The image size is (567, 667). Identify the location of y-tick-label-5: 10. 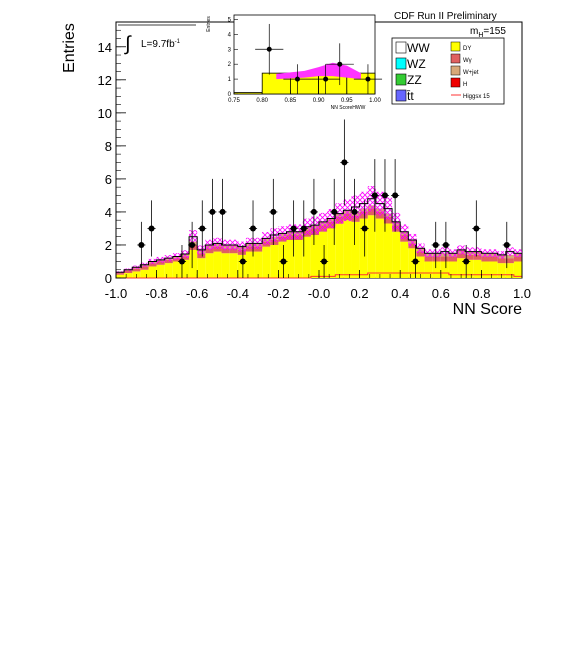
(105, 113).